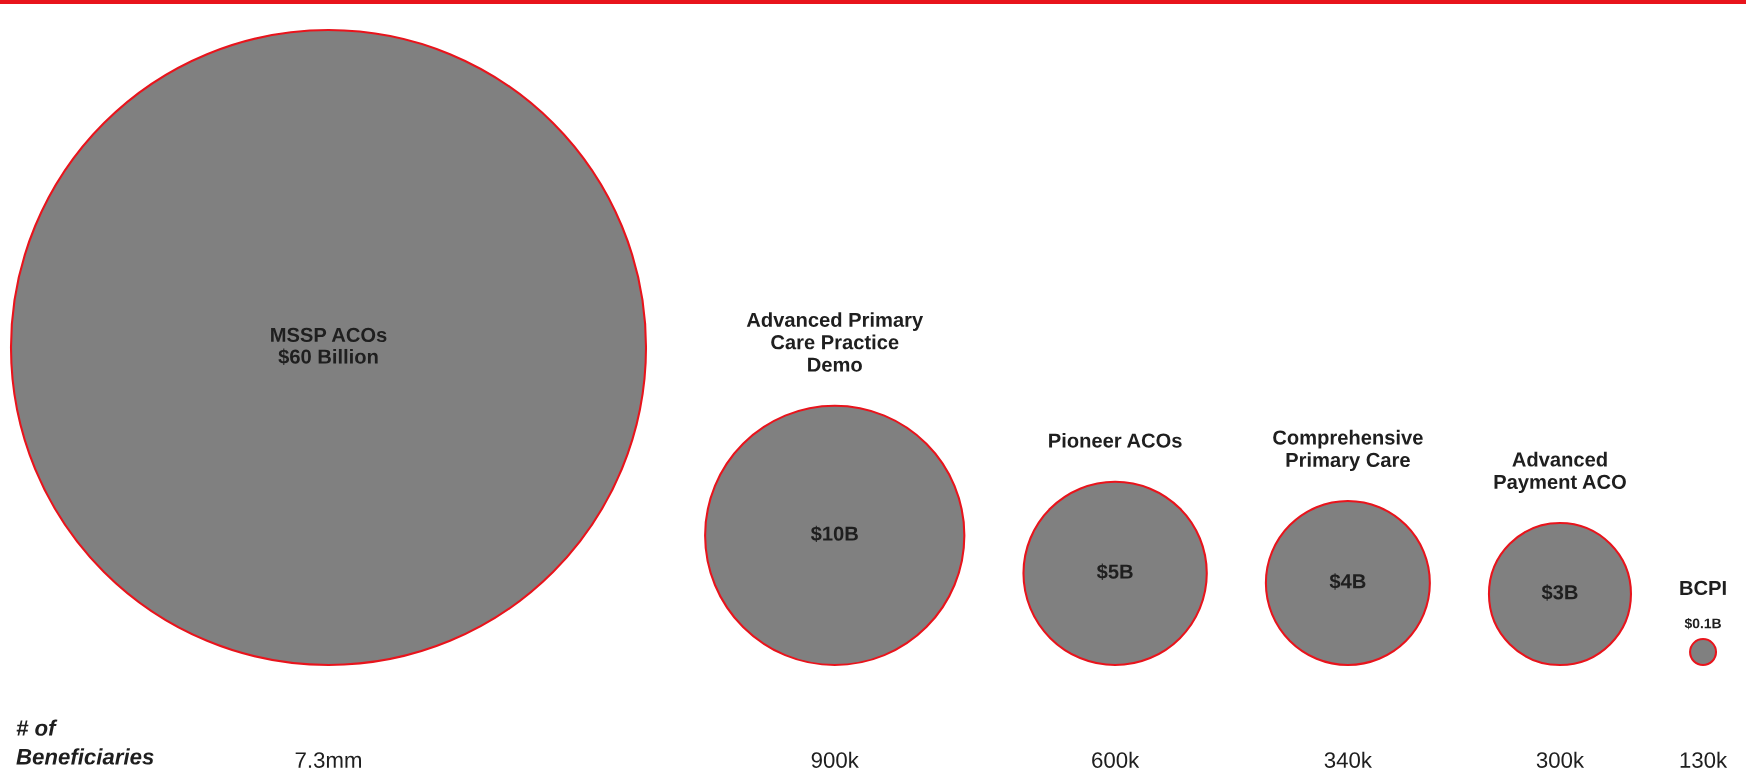  What do you see at coordinates (328, 357) in the screenshot?
I see `data-label: $60 Billion` at bounding box center [328, 357].